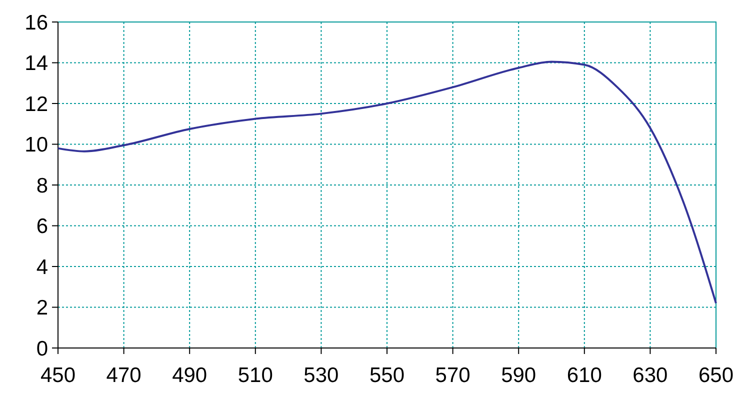 The height and width of the screenshot is (400, 746). What do you see at coordinates (36, 64) in the screenshot?
I see `y-tick-label: 14` at bounding box center [36, 64].